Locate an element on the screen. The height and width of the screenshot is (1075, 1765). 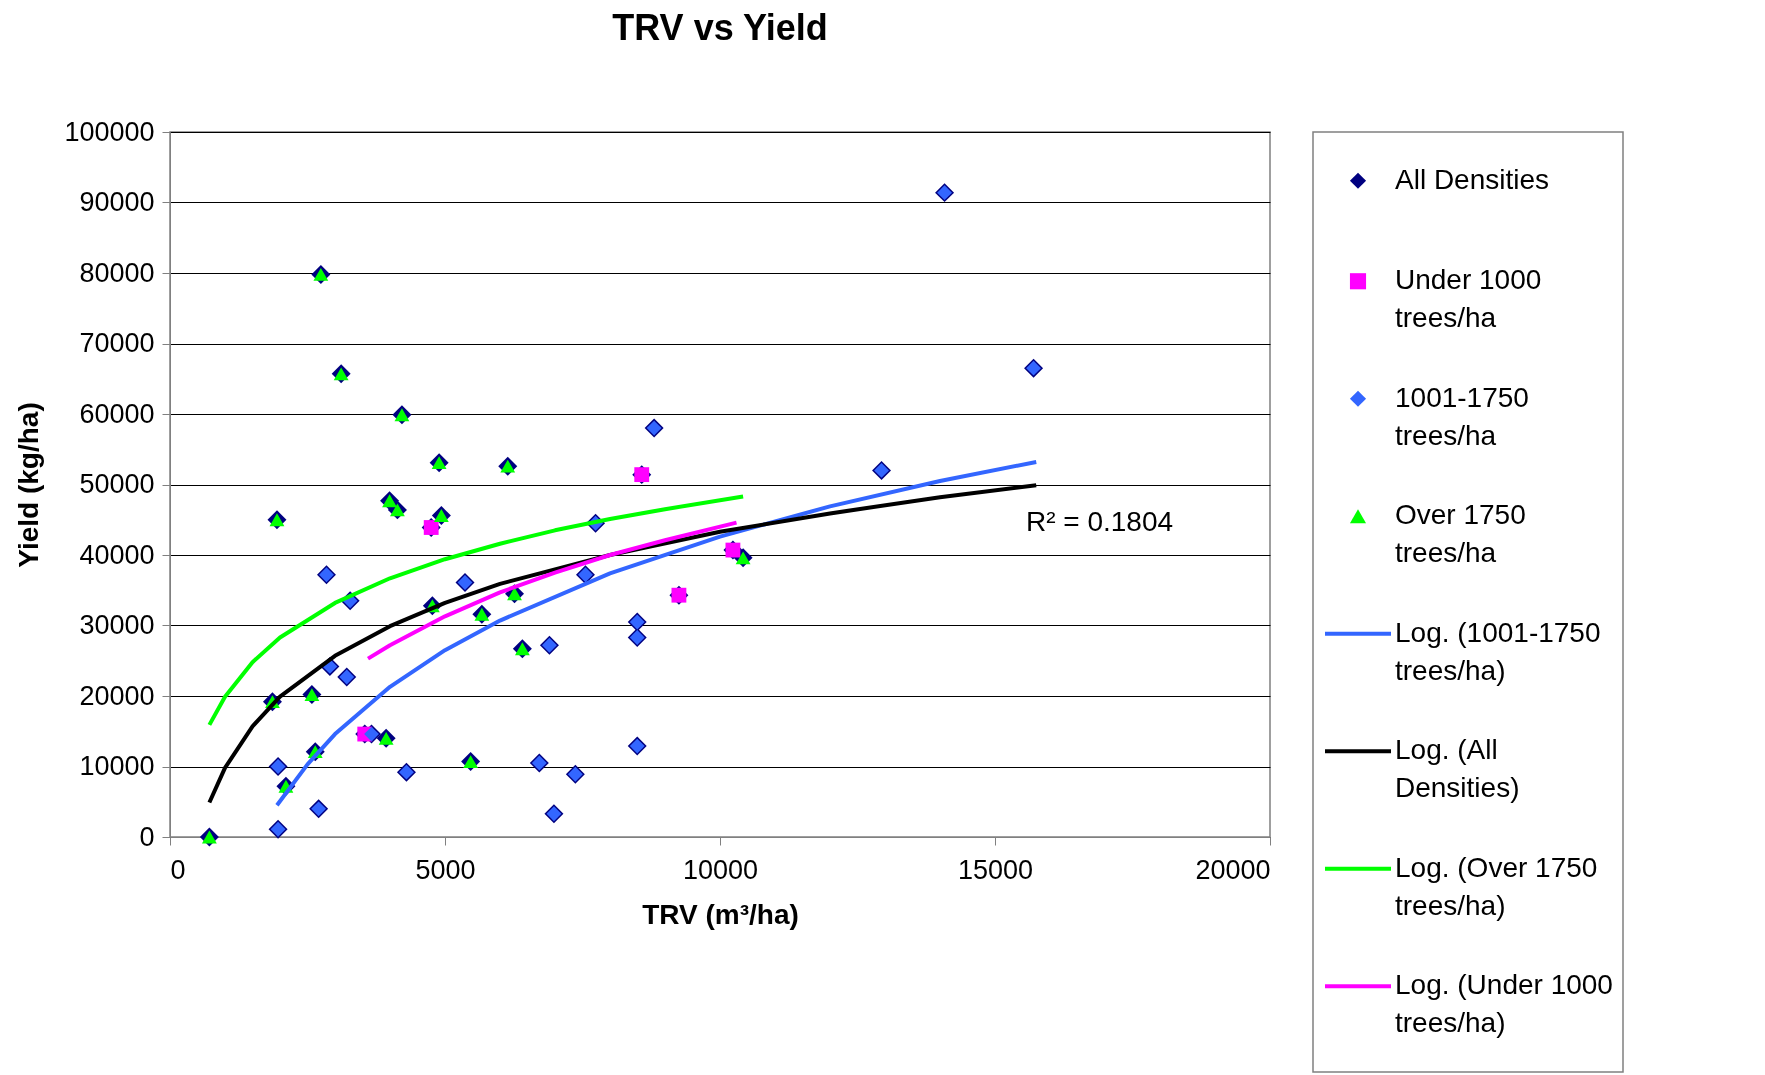
y-tick-label: 20000 is located at coordinates (117, 695).